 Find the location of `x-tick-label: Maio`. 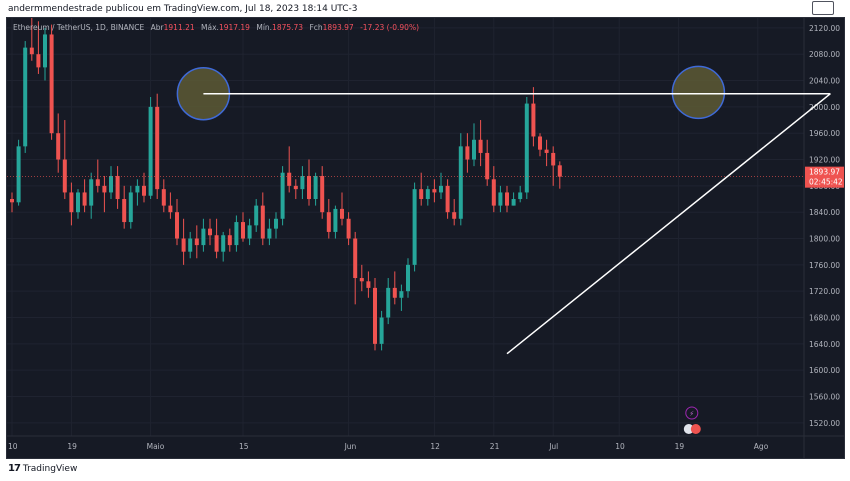

x-tick-label: Maio is located at coordinates (156, 446).